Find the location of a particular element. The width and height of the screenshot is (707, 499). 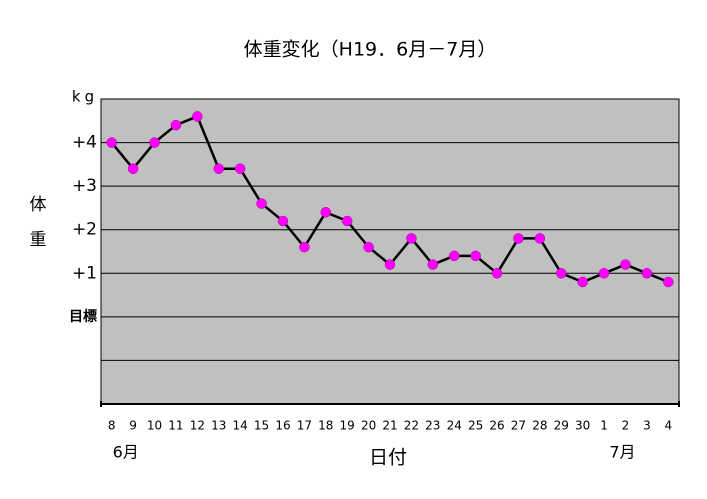

x-tick-label: 17 is located at coordinates (304, 426).